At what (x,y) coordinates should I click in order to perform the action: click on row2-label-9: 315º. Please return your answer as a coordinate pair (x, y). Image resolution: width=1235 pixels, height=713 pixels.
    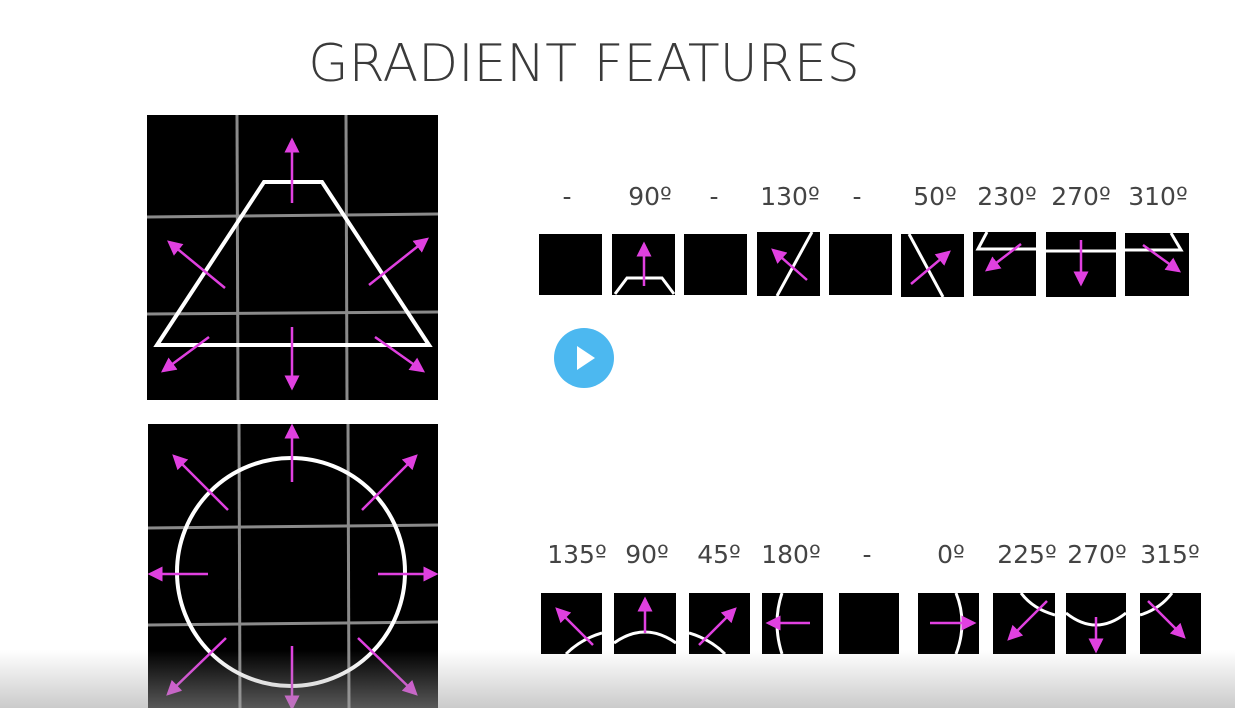
    Looking at the image, I should click on (1170, 554).